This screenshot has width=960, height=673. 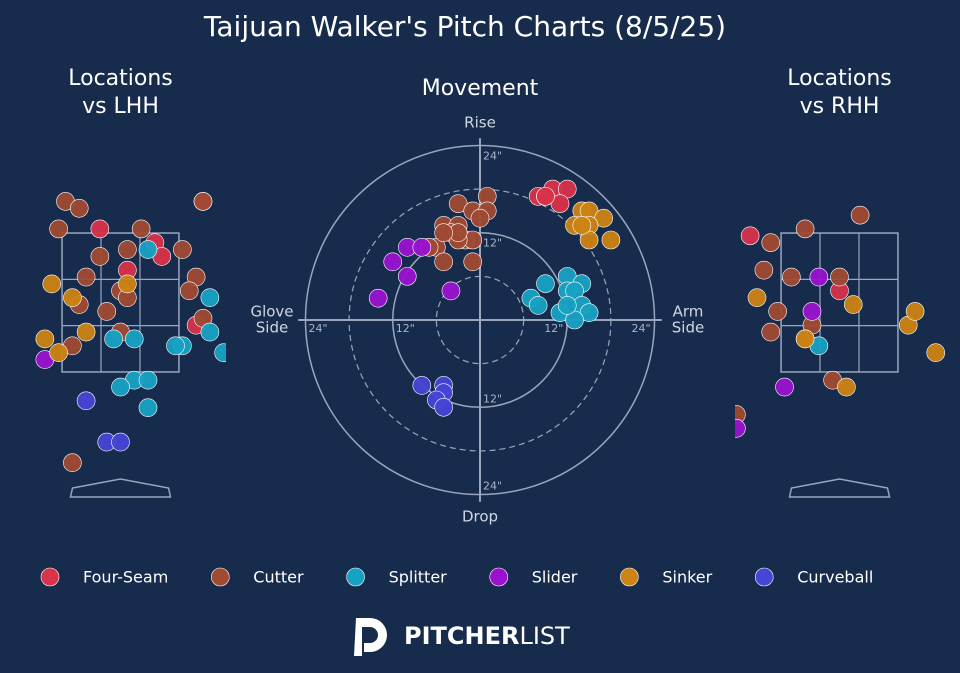 What do you see at coordinates (418, 577) in the screenshot?
I see `legend-label: Splitter` at bounding box center [418, 577].